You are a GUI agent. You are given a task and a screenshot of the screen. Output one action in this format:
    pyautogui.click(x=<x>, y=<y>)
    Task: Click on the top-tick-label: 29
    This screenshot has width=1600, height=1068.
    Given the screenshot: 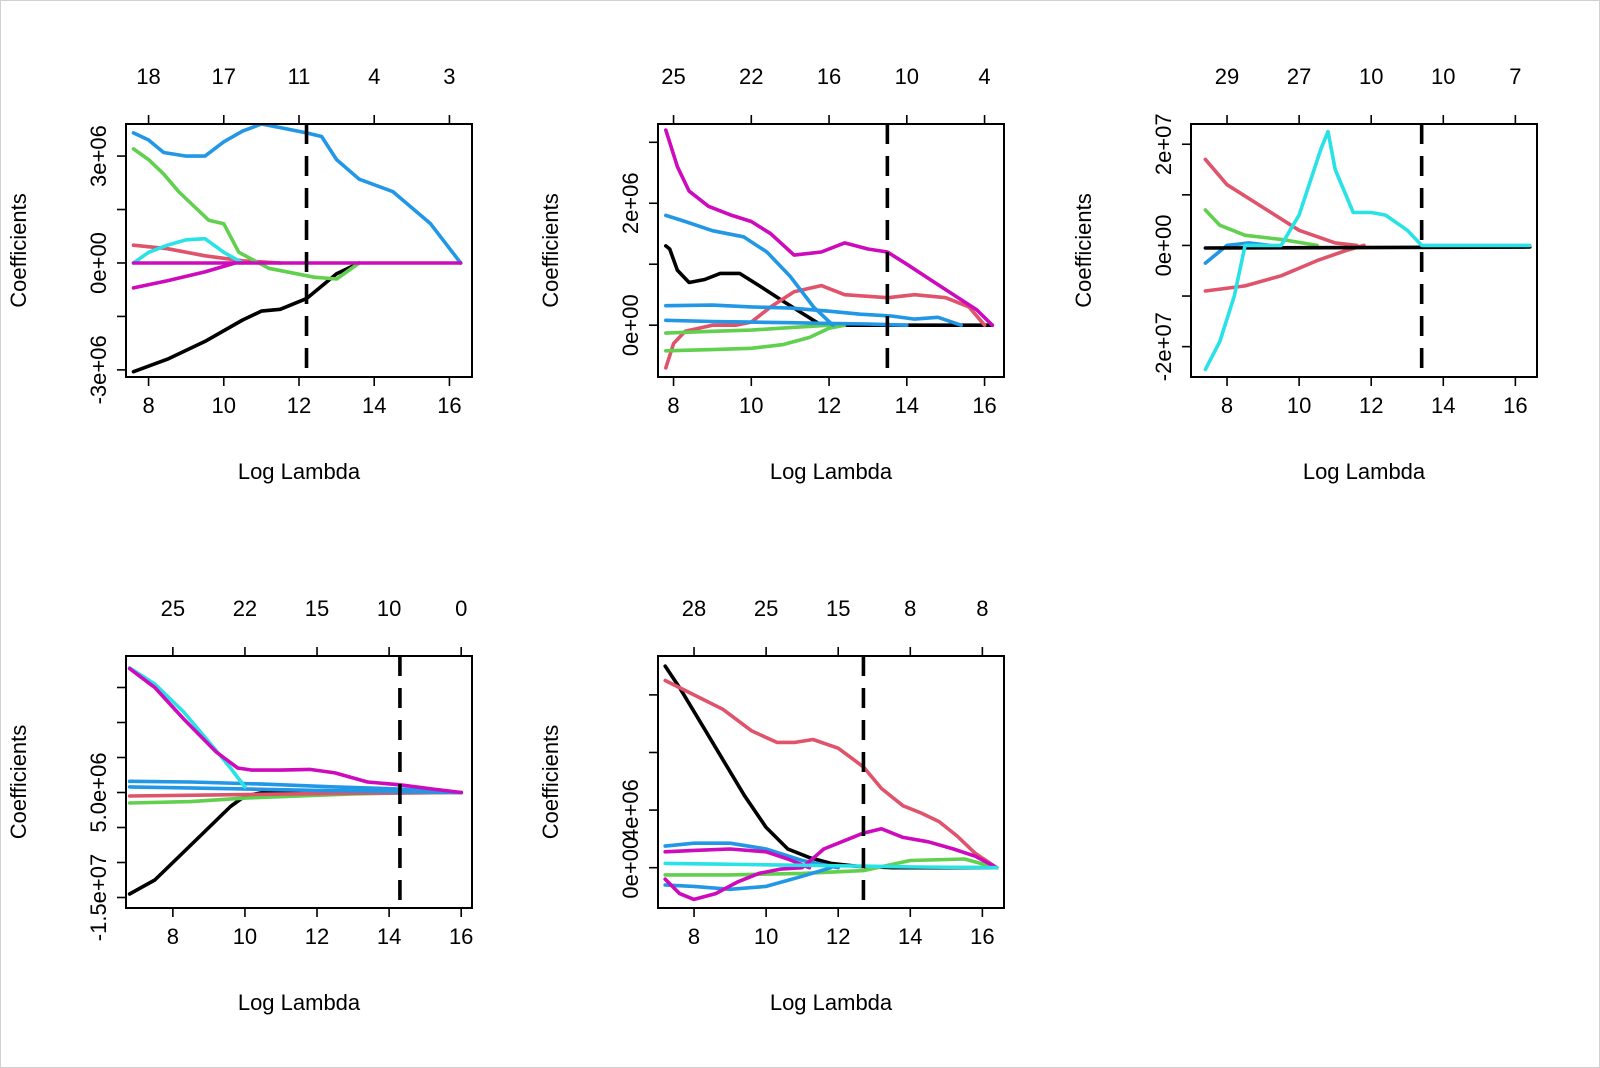 What is the action you would take?
    pyautogui.click(x=1227, y=76)
    